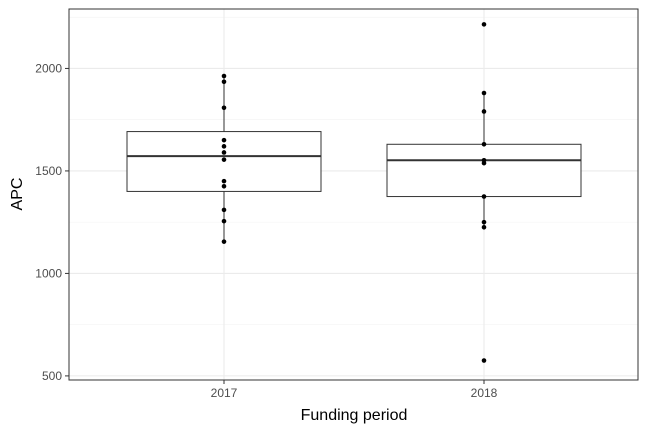 The image size is (648, 432). Describe the element at coordinates (52, 376) in the screenshot. I see `y-tick-label: 500` at that location.